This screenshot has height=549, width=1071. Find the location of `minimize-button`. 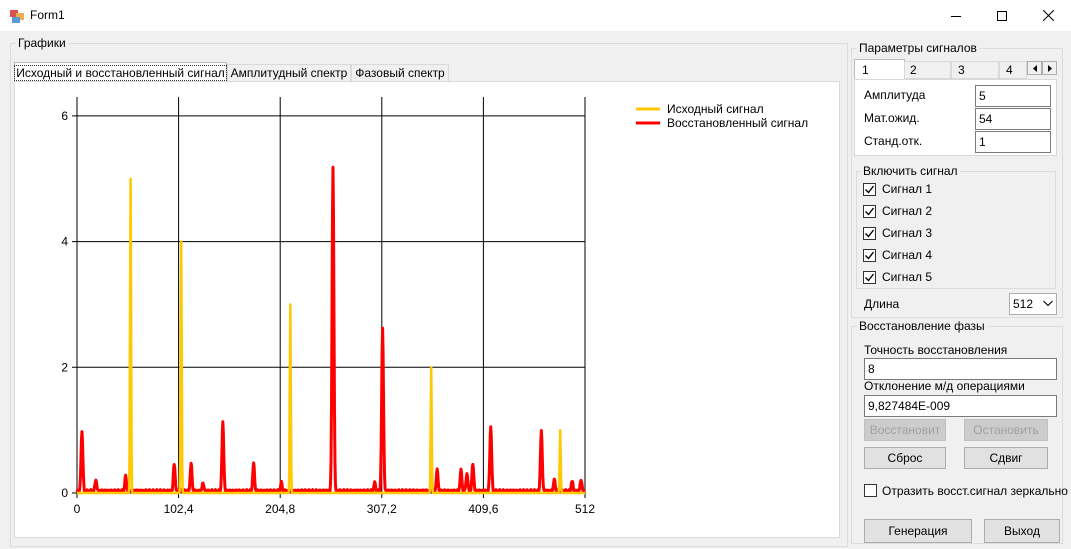

minimize-button is located at coordinates (956, 15).